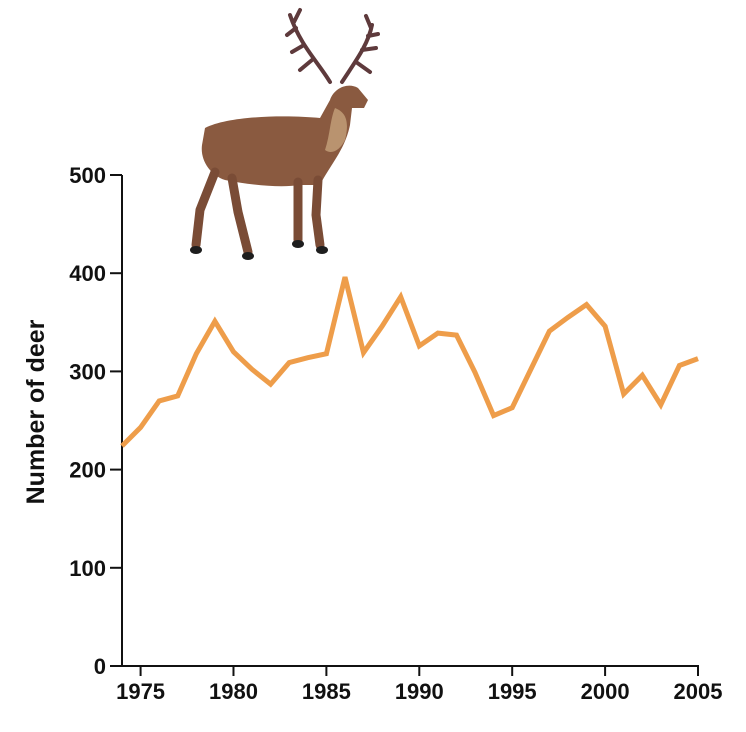  Describe the element at coordinates (512, 691) in the screenshot. I see `x-tick-label: 1995` at that location.